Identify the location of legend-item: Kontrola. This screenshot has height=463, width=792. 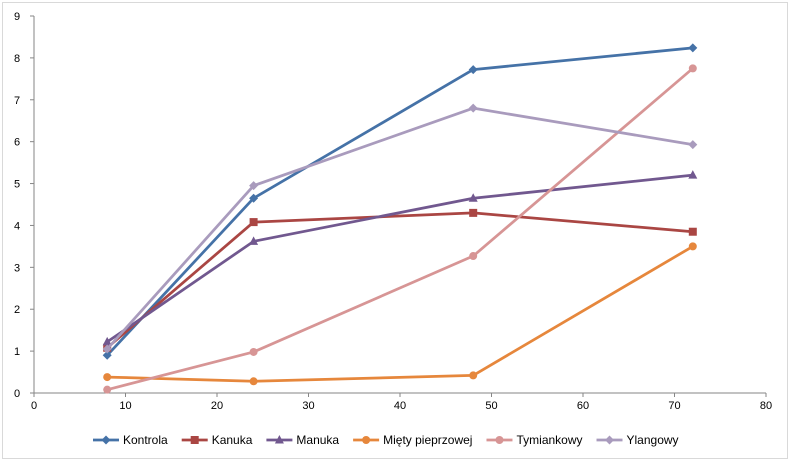
(130, 440).